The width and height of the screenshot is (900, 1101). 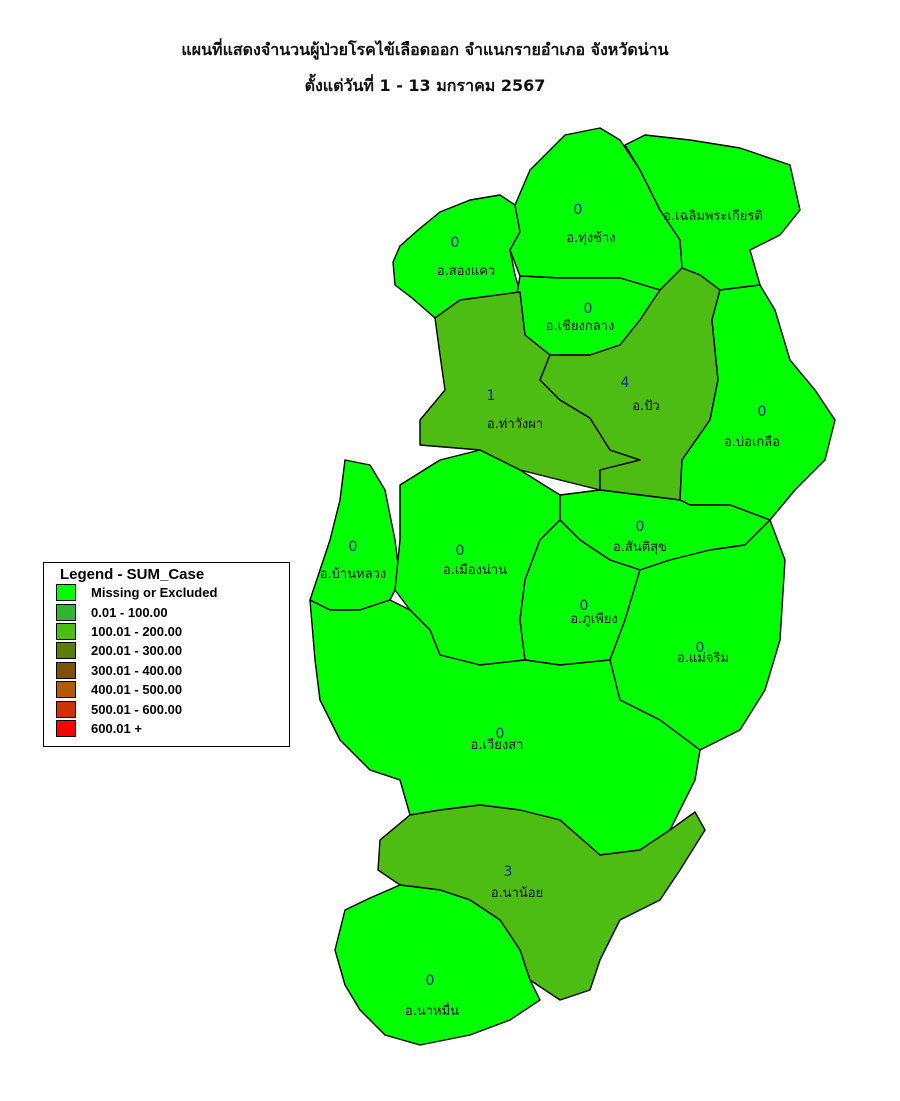 What do you see at coordinates (625, 383) in the screenshot?
I see `case-pua: 4` at bounding box center [625, 383].